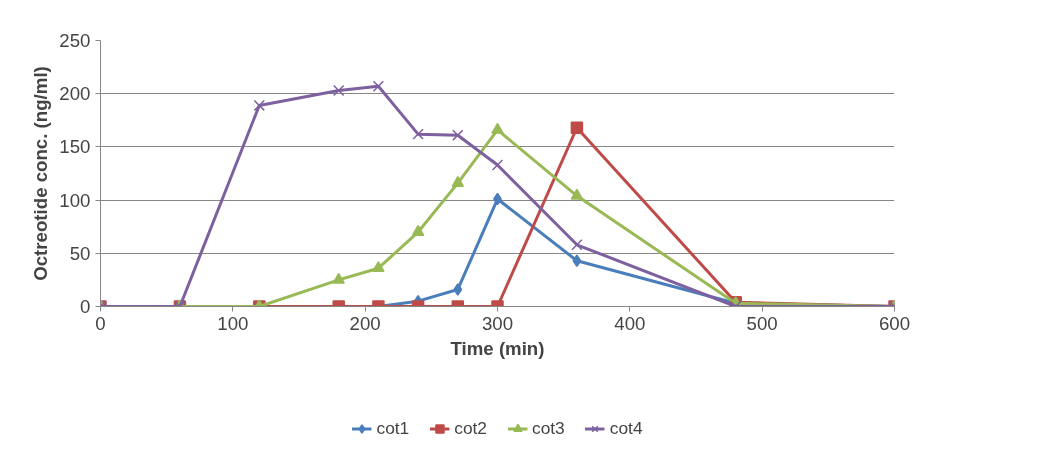 This screenshot has width=1062, height=470. Describe the element at coordinates (470, 428) in the screenshot. I see `legend-label: cot2` at that location.